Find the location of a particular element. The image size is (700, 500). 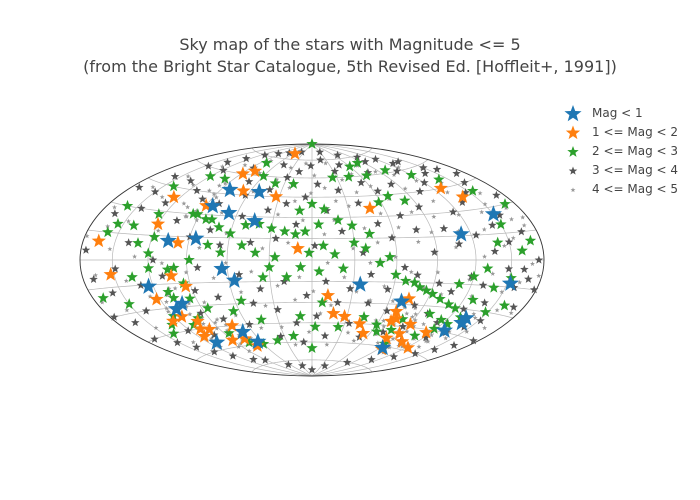

legend-label-mag-4-5: 4 <= Mag < 5 is located at coordinates (635, 189).